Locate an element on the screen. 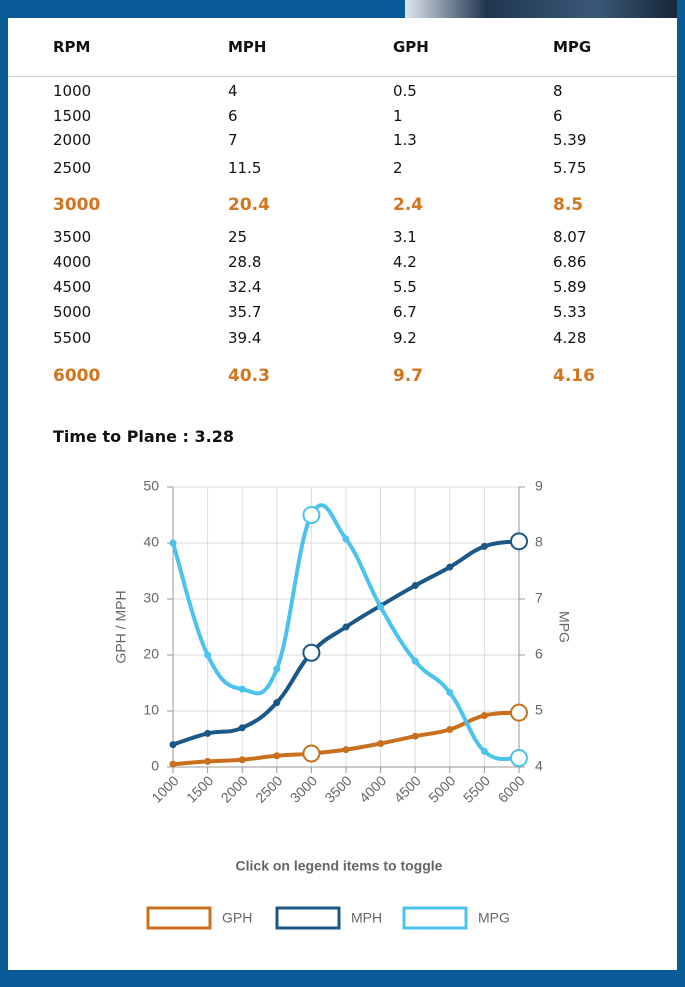 Image resolution: width=685 pixels, height=987 pixels. x-tick-label: 1500 is located at coordinates (199, 788).